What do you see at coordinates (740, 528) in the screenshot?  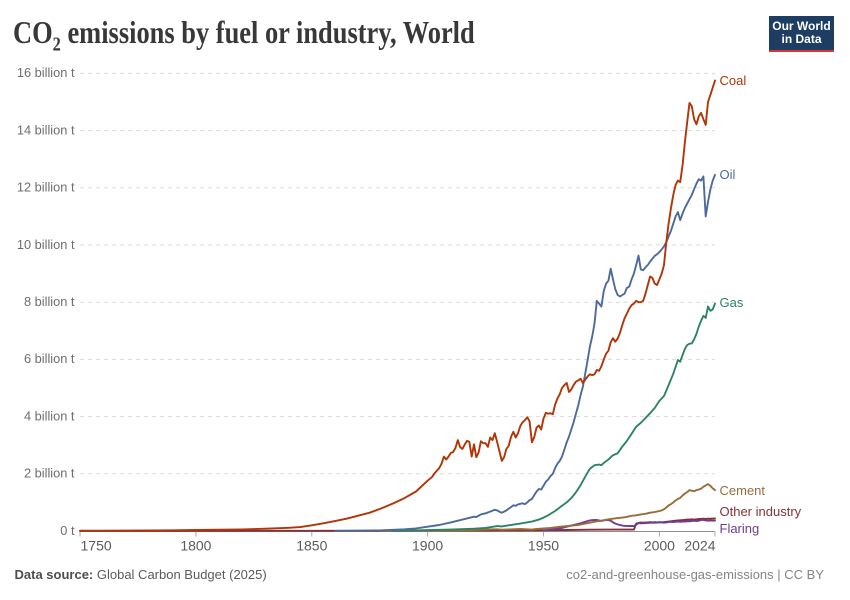 I see `svg-text: Flaring` at bounding box center [740, 528].